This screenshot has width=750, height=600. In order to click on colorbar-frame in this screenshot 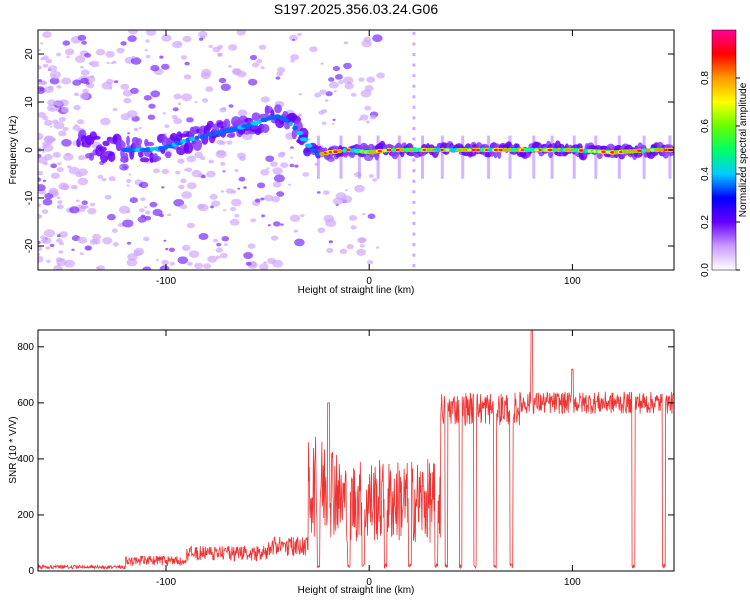, I will do `click(724, 150)`.